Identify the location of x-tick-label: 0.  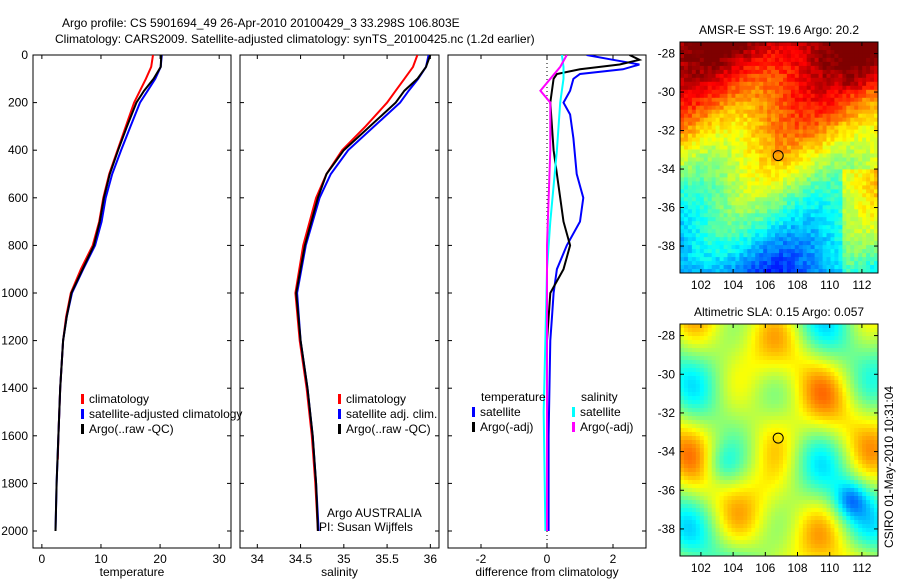
(42, 559).